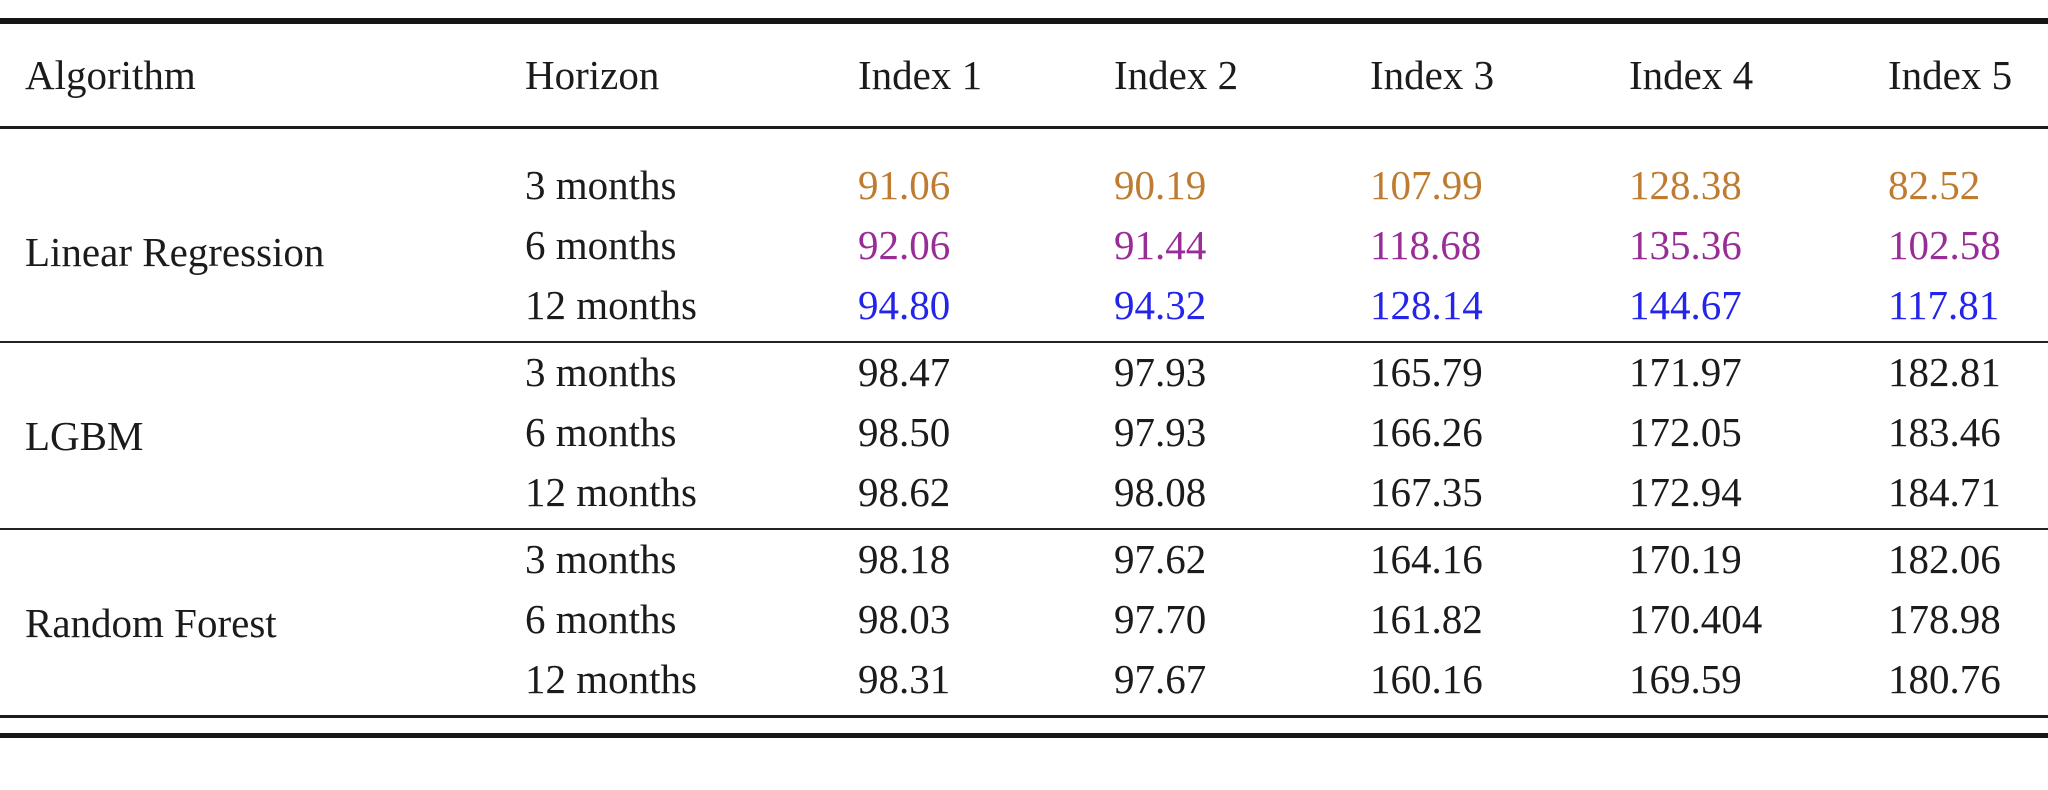  What do you see at coordinates (1160, 305) in the screenshot?
I see `value-cell: 94.32` at bounding box center [1160, 305].